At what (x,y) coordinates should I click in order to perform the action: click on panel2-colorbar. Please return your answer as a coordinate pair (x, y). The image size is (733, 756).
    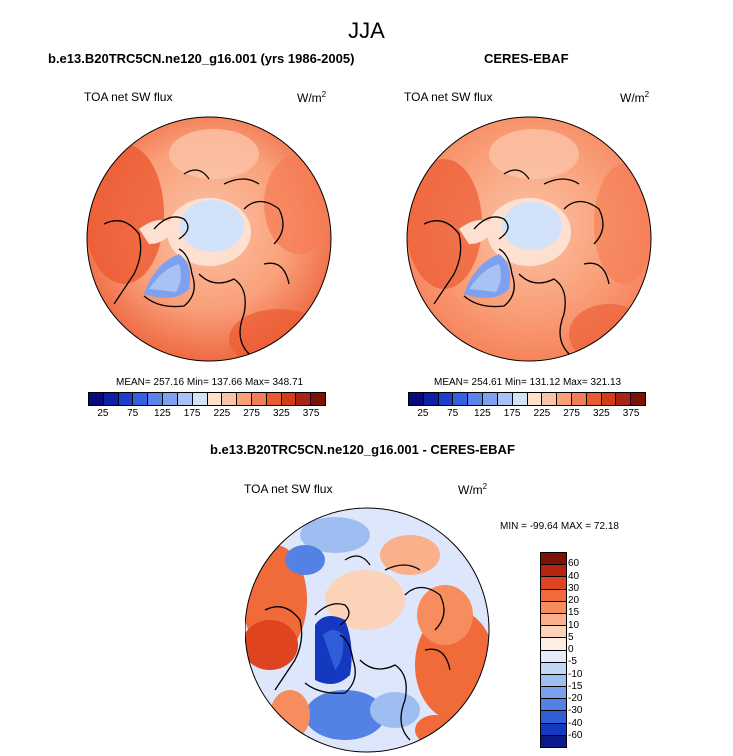
    Looking at the image, I should click on (527, 399).